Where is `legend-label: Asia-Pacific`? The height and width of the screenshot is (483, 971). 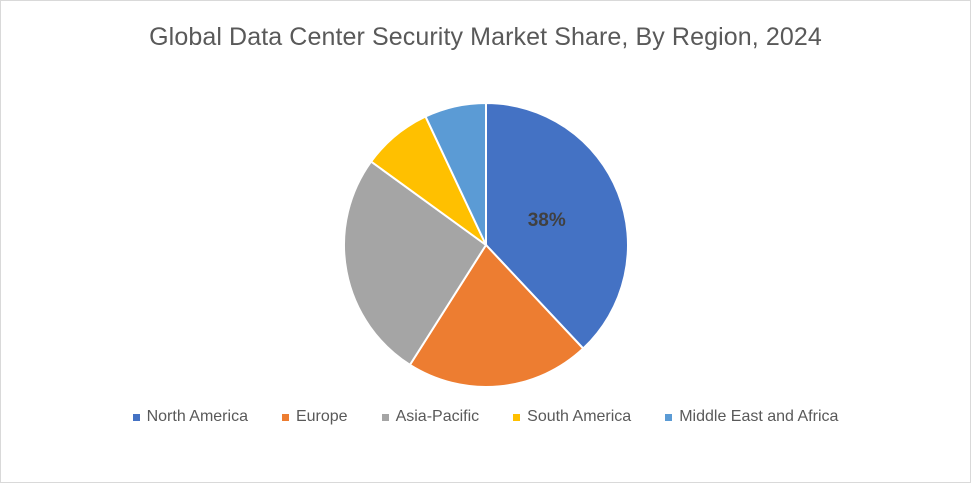 legend-label: Asia-Pacific is located at coordinates (437, 416).